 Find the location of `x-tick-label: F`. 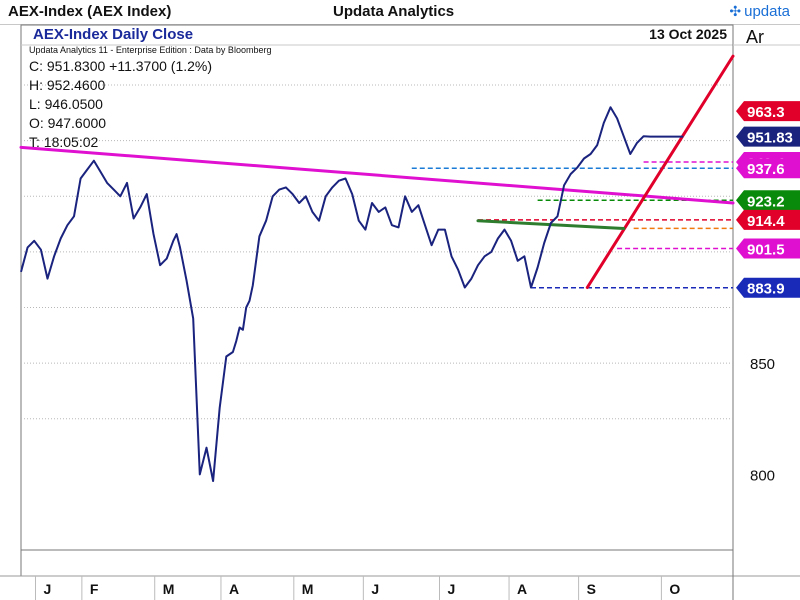

x-tick-label: F is located at coordinates (94, 589).